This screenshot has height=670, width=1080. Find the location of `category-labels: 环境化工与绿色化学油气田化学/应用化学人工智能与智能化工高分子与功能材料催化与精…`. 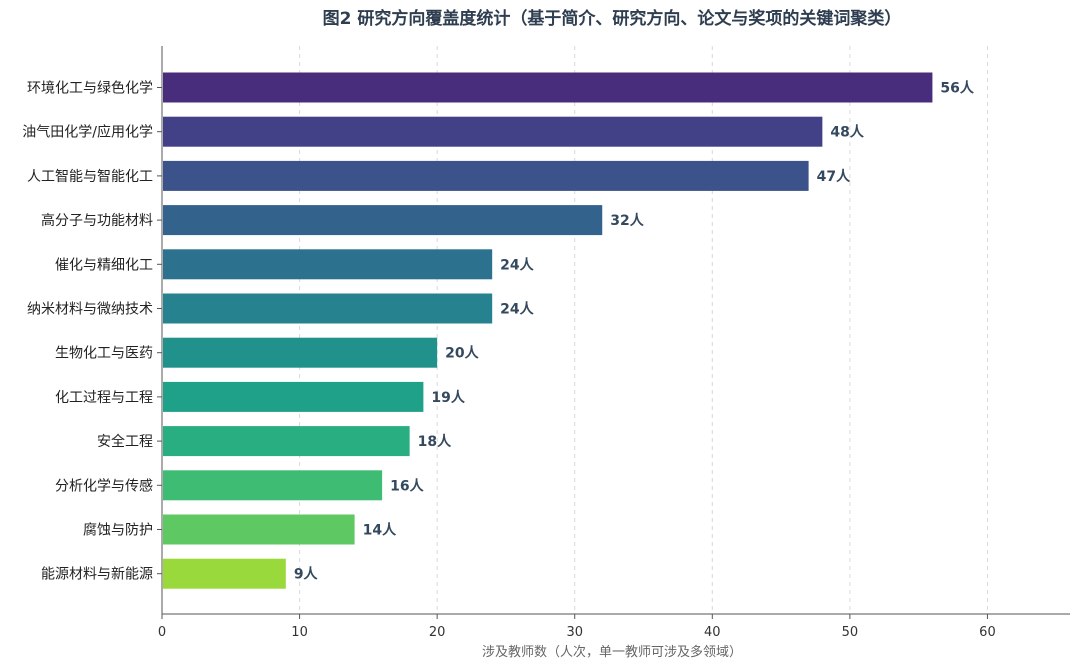

category-labels: 环境化工与绿色化学油气田化学/应用化学人工智能与智能化工高分子与功能材料催化与精… is located at coordinates (92, 331).